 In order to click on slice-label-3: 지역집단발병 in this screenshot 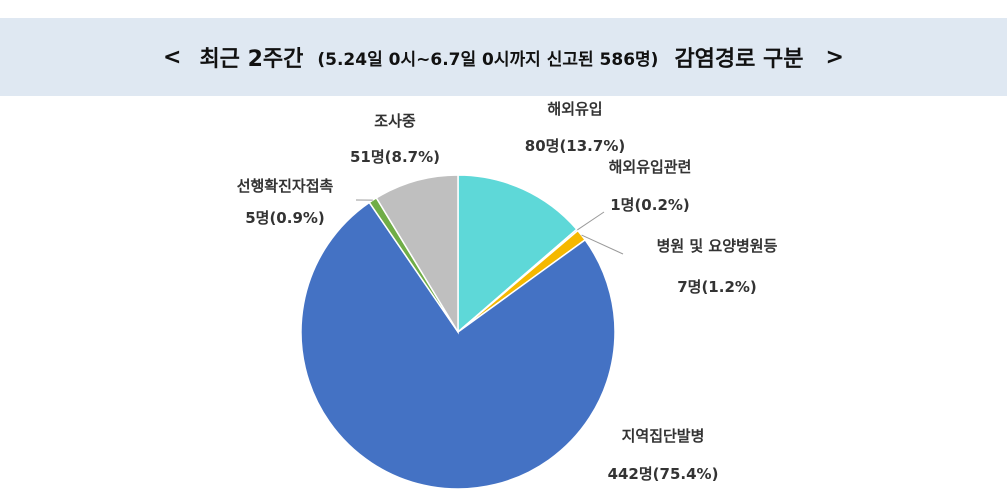, I will do `click(663, 436)`.